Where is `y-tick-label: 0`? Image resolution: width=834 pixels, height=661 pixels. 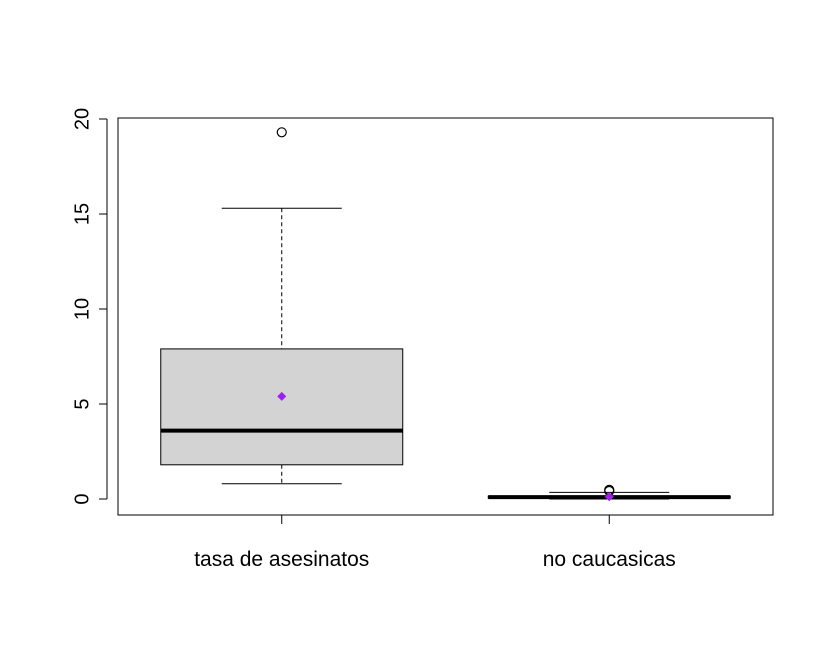
y-tick-label: 0 is located at coordinates (82, 498).